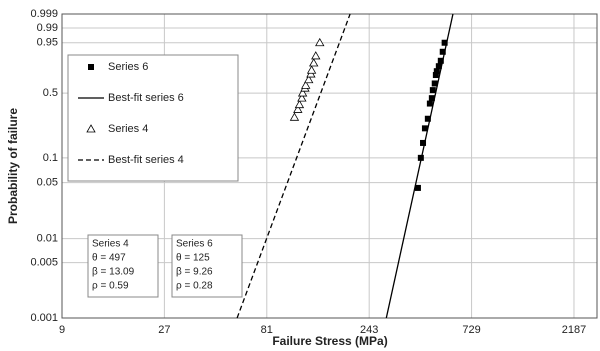 The width and height of the screenshot is (600, 351). I want to click on legend-label: Series 6, so click(128, 67).